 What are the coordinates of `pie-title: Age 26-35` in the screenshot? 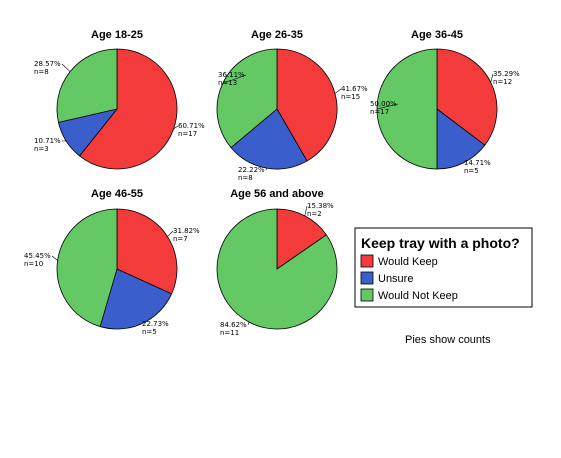 It's located at (277, 35).